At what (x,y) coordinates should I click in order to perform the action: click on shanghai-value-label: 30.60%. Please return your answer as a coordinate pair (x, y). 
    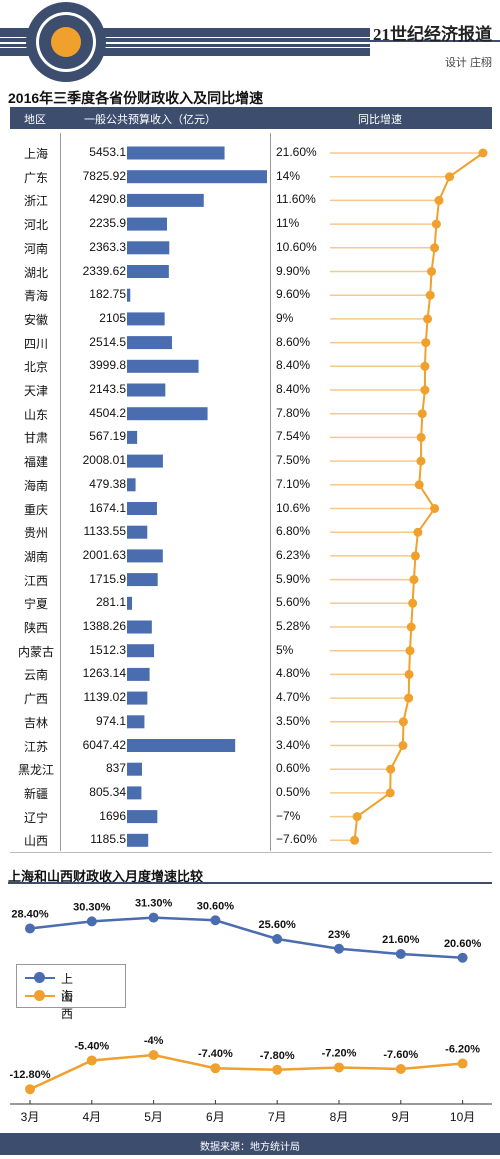
    Looking at the image, I should click on (216, 906).